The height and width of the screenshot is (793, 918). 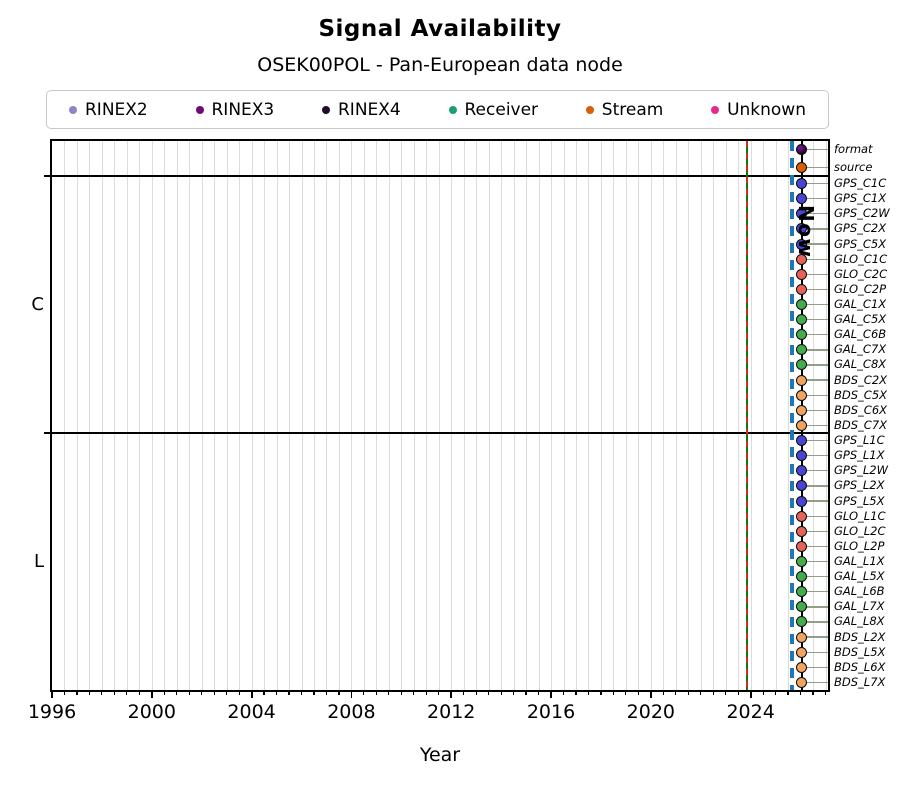 I want to click on signal-row-label: BDS_L5X, so click(x=860, y=651).